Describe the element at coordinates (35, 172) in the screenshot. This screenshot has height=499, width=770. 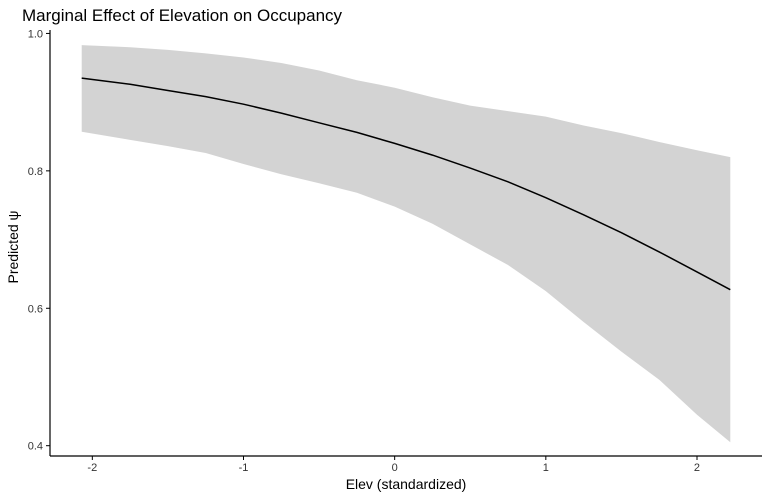
I see `y-tick-label: 0.8` at that location.